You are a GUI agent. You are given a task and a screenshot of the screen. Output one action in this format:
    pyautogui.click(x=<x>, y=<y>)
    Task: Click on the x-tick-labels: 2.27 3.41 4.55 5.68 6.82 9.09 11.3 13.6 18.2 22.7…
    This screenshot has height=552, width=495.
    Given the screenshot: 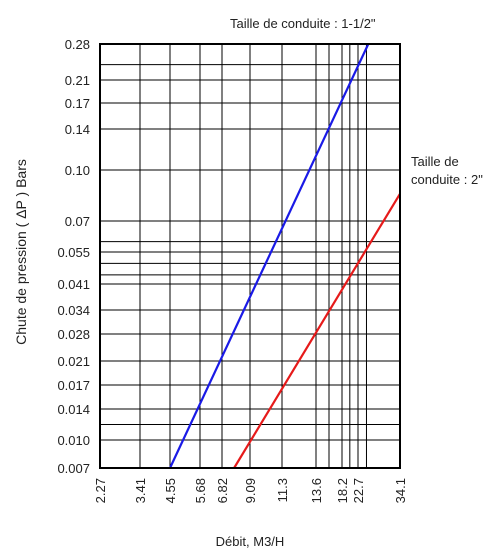 What is the action you would take?
    pyautogui.click(x=250, y=490)
    